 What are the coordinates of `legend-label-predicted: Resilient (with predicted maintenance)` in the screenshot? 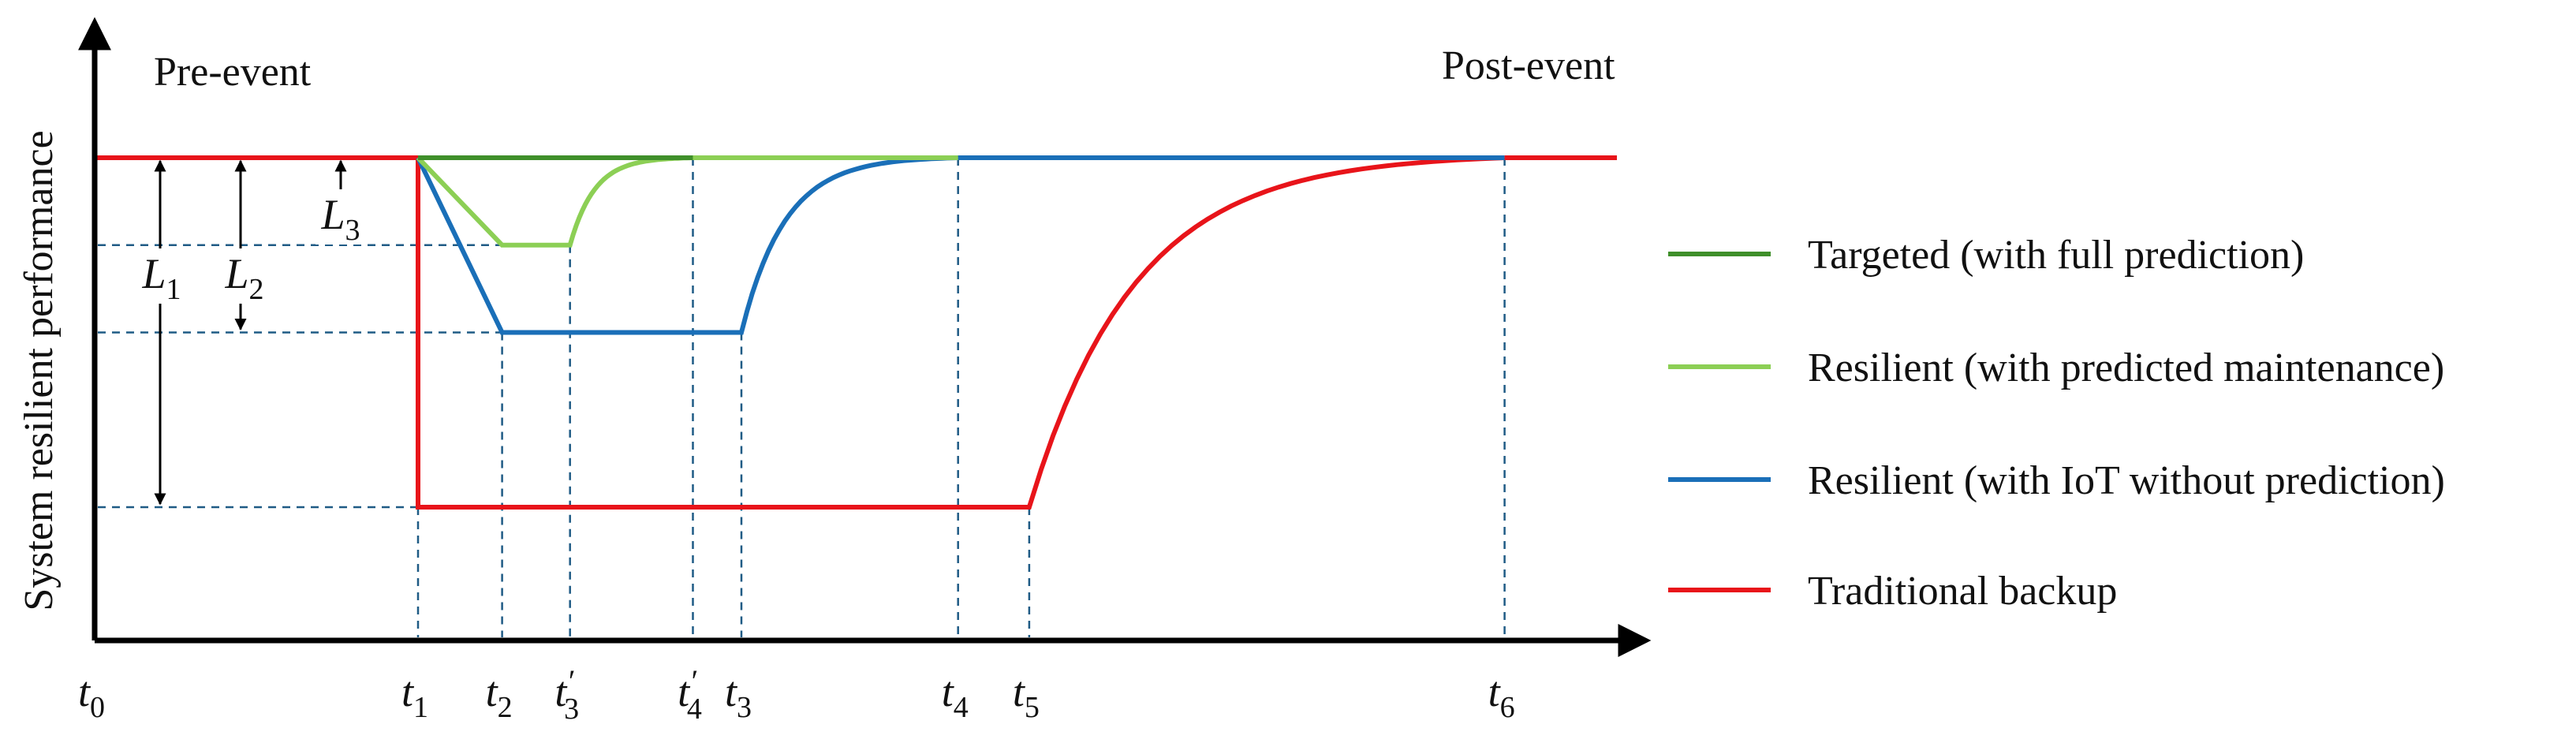 It's located at (2126, 367).